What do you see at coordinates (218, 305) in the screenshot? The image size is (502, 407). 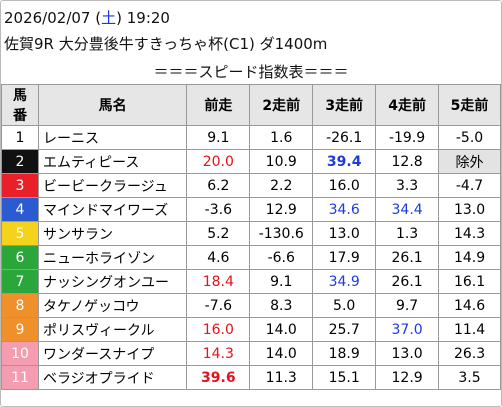 I see `speed-index: -7.6` at bounding box center [218, 305].